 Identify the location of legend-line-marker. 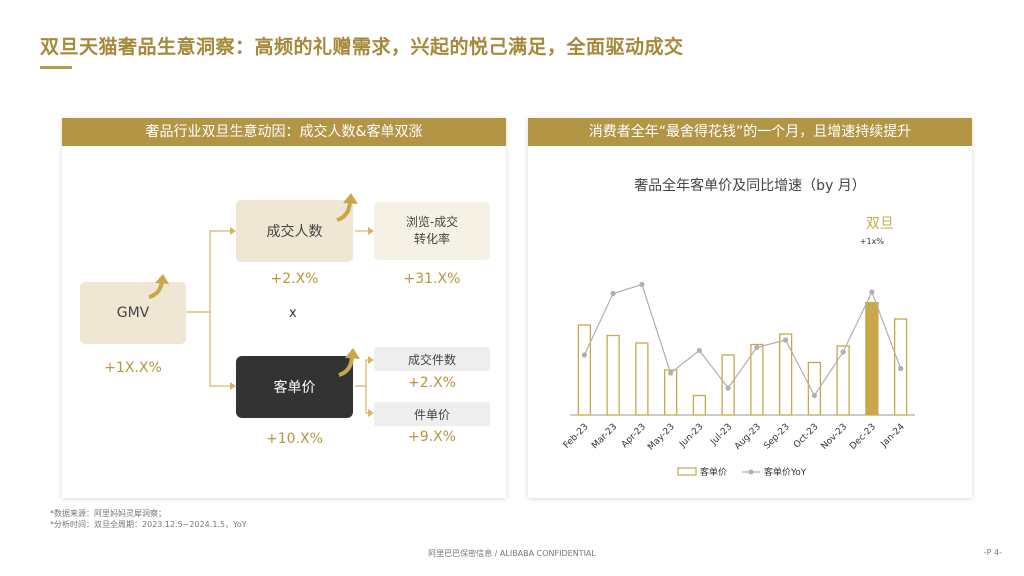
(751, 472).